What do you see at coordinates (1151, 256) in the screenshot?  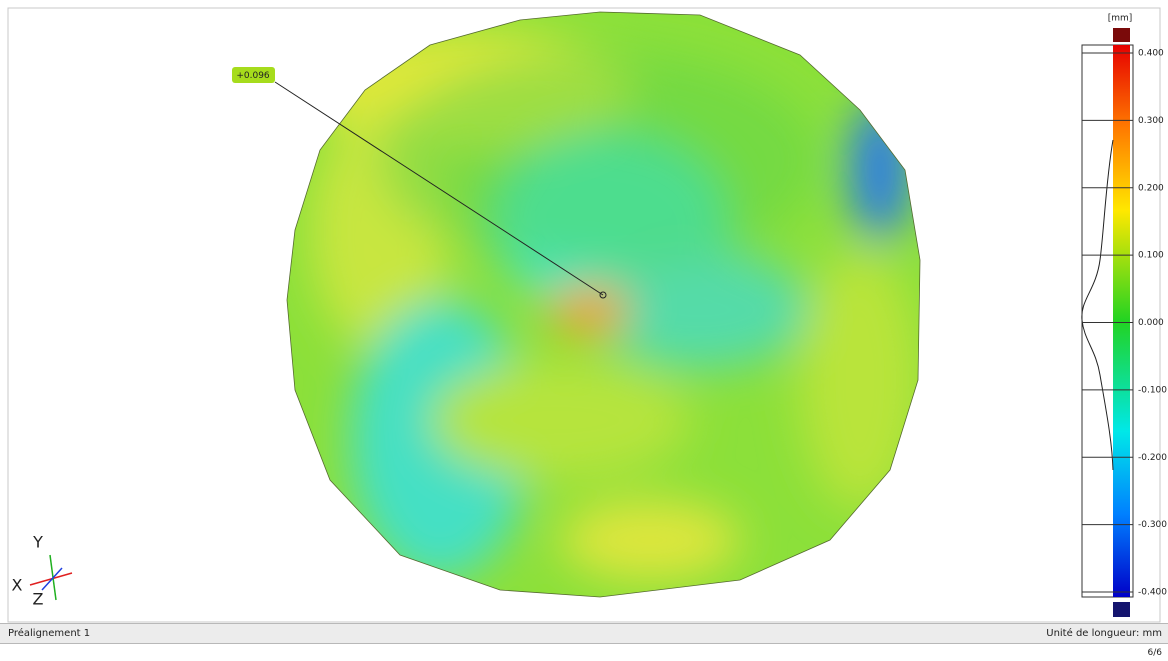 I see `scale-tick-label: 0.100` at bounding box center [1151, 256].